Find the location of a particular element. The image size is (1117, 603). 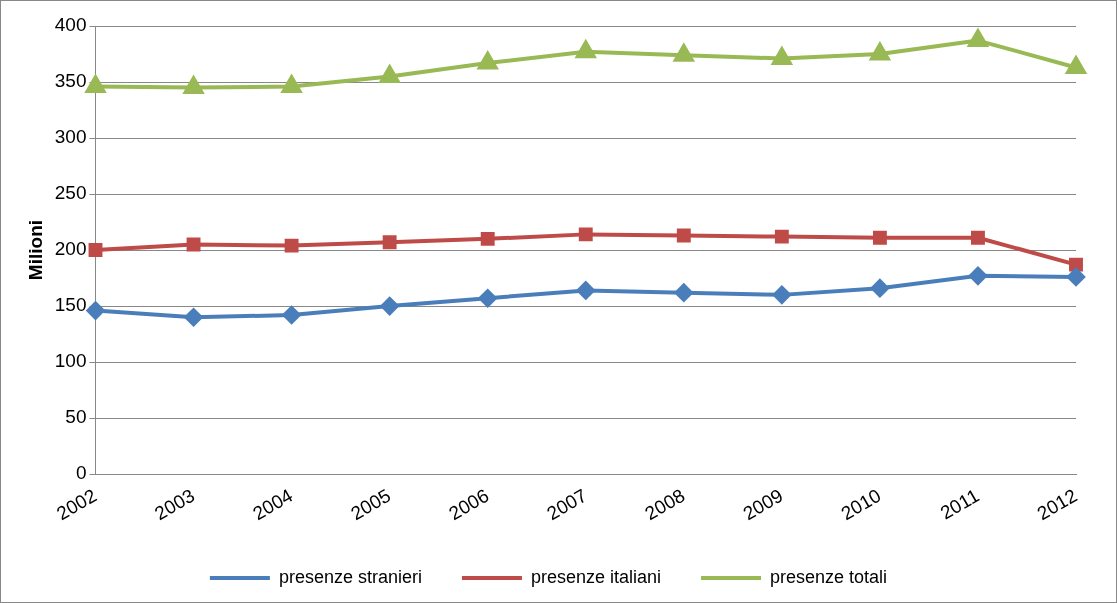

legend-label: presenze stranieri is located at coordinates (350, 576).